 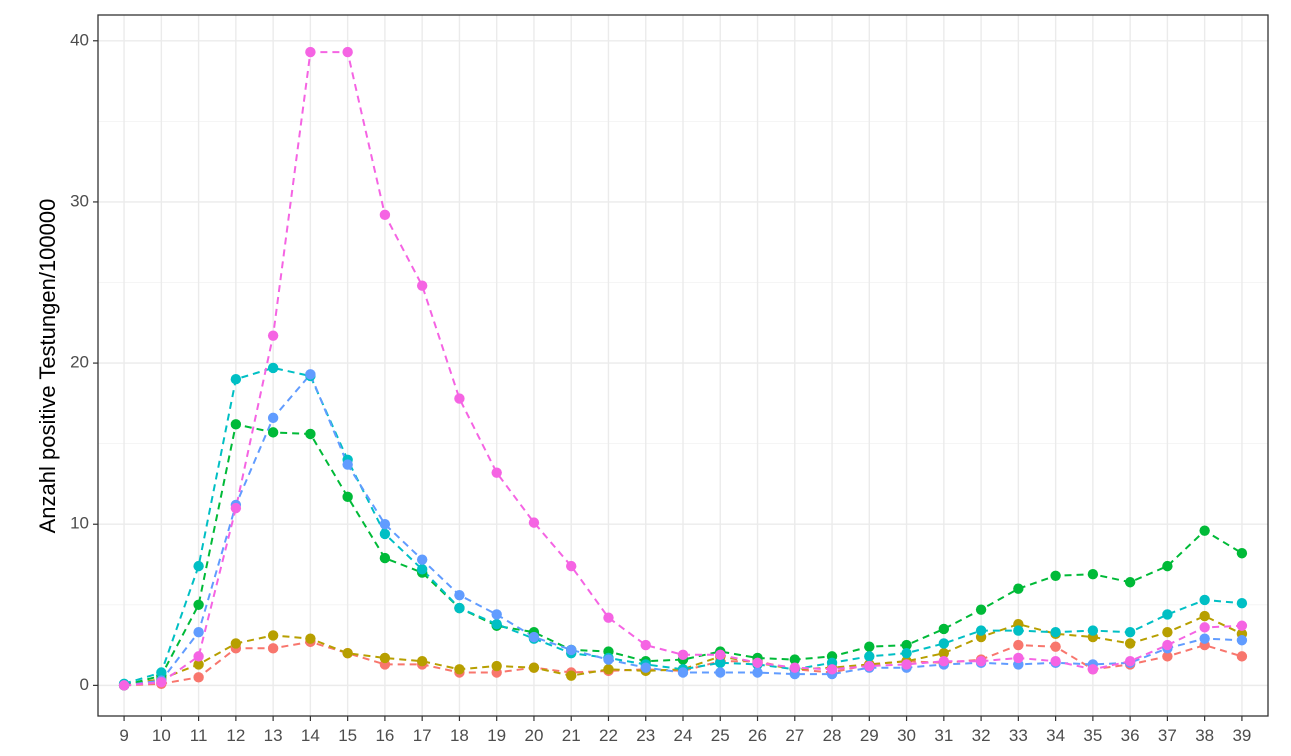 What do you see at coordinates (608, 735) in the screenshot?
I see `x-tick-label: 22` at bounding box center [608, 735].